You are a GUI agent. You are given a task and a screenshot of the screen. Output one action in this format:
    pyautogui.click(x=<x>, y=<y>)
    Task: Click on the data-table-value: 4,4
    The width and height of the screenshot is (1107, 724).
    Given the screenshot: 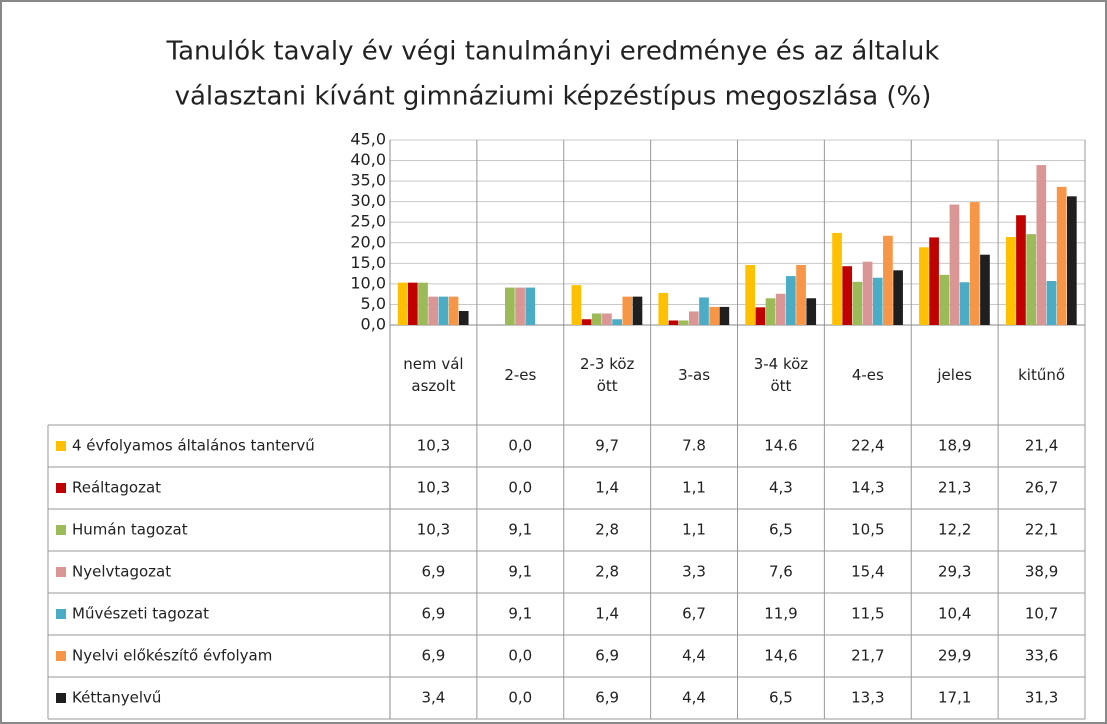 What is the action you would take?
    pyautogui.click(x=694, y=656)
    